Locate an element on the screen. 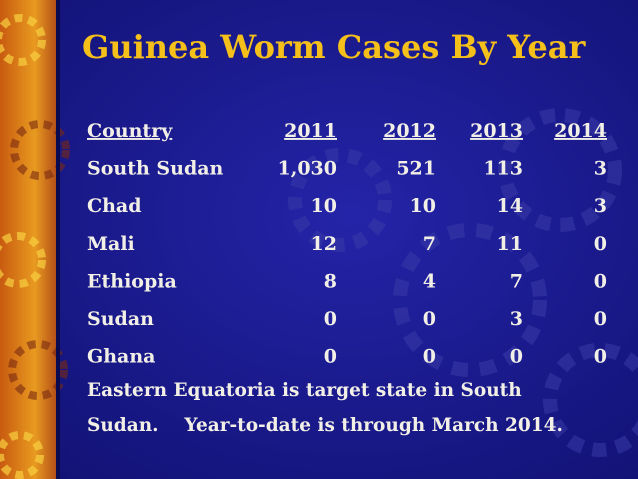 This screenshot has height=479, width=638. header-cell: 2011 is located at coordinates (310, 131).